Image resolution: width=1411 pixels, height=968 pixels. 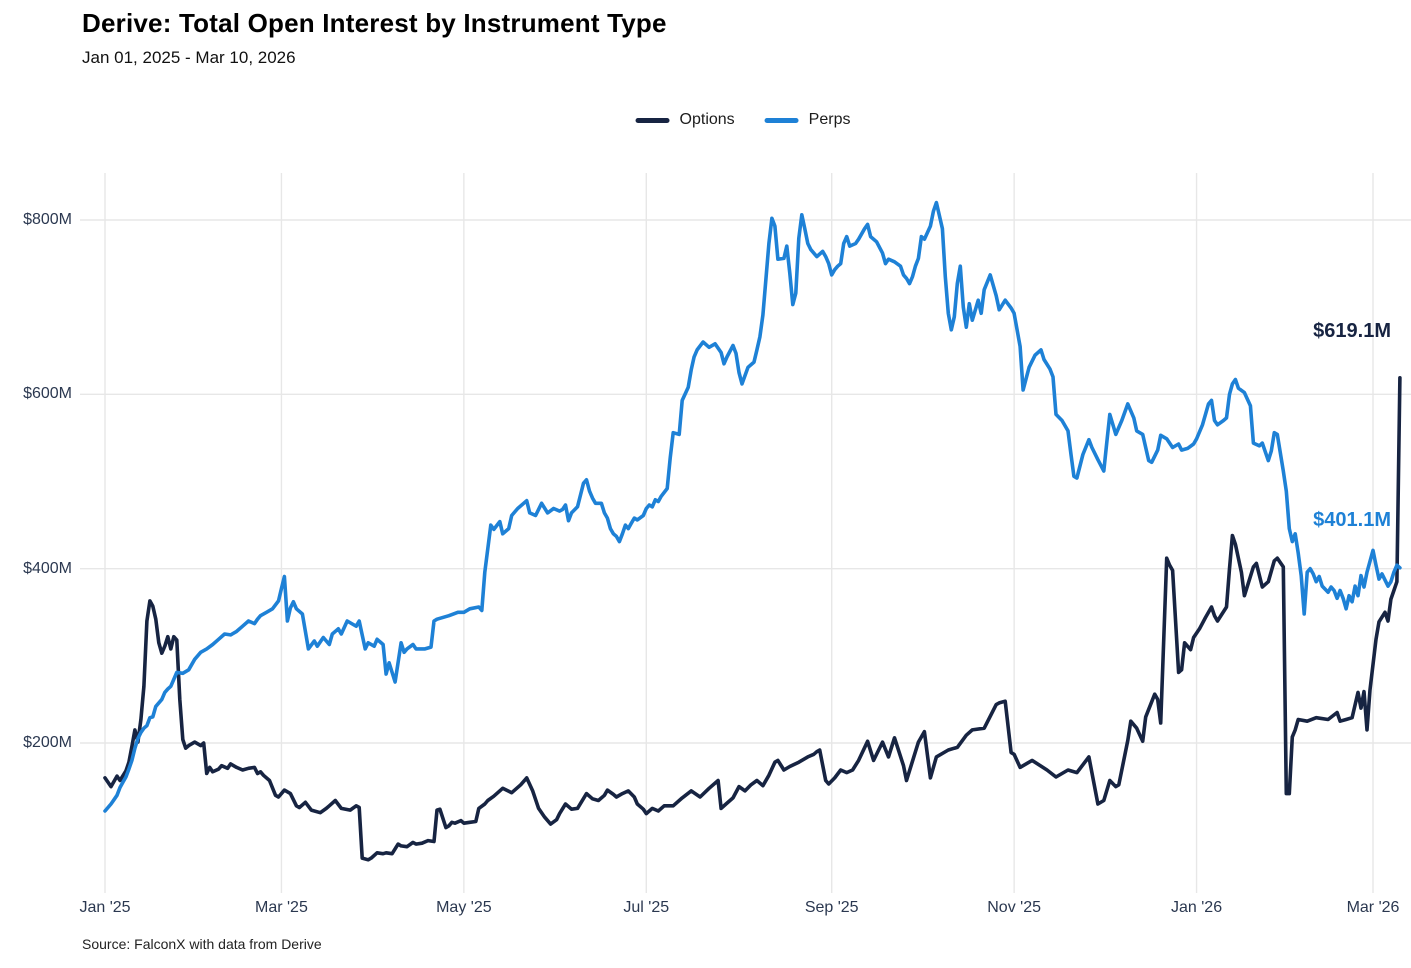 What do you see at coordinates (646, 907) in the screenshot?
I see `x-axis-tick-label: Jul '25` at bounding box center [646, 907].